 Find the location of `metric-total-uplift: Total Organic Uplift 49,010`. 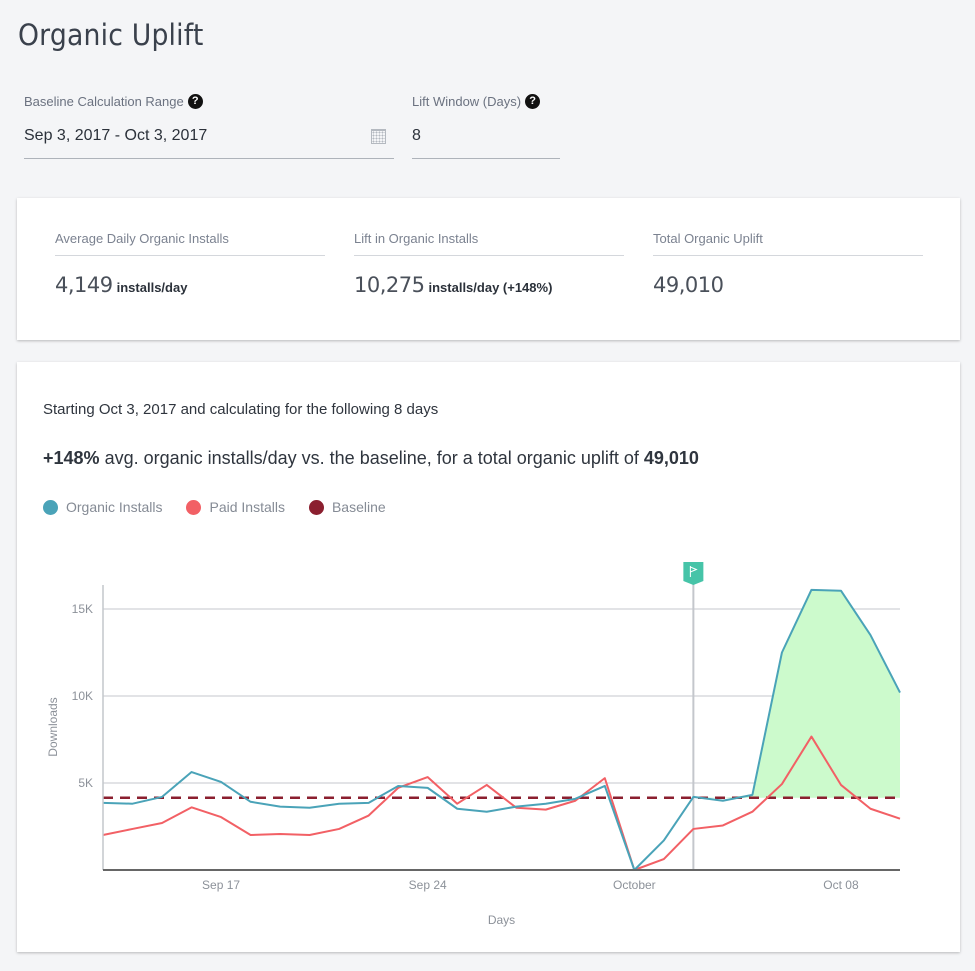

metric-total-uplift: Total Organic Uplift 49,010 is located at coordinates (788, 248).